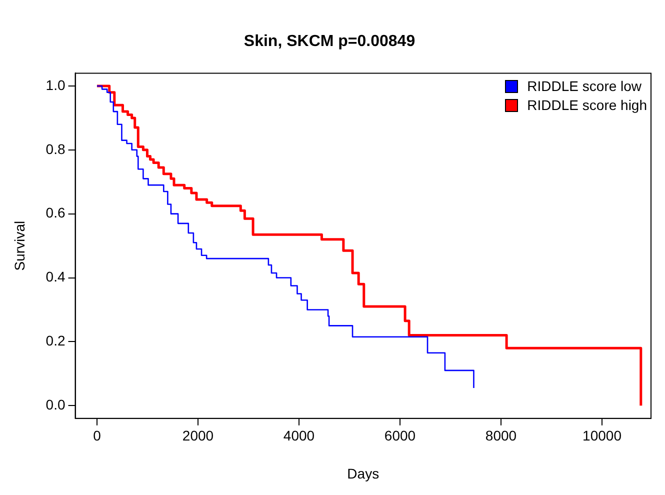 This screenshot has height=495, width=665. What do you see at coordinates (97, 436) in the screenshot?
I see `x-tick-label: 0` at bounding box center [97, 436].